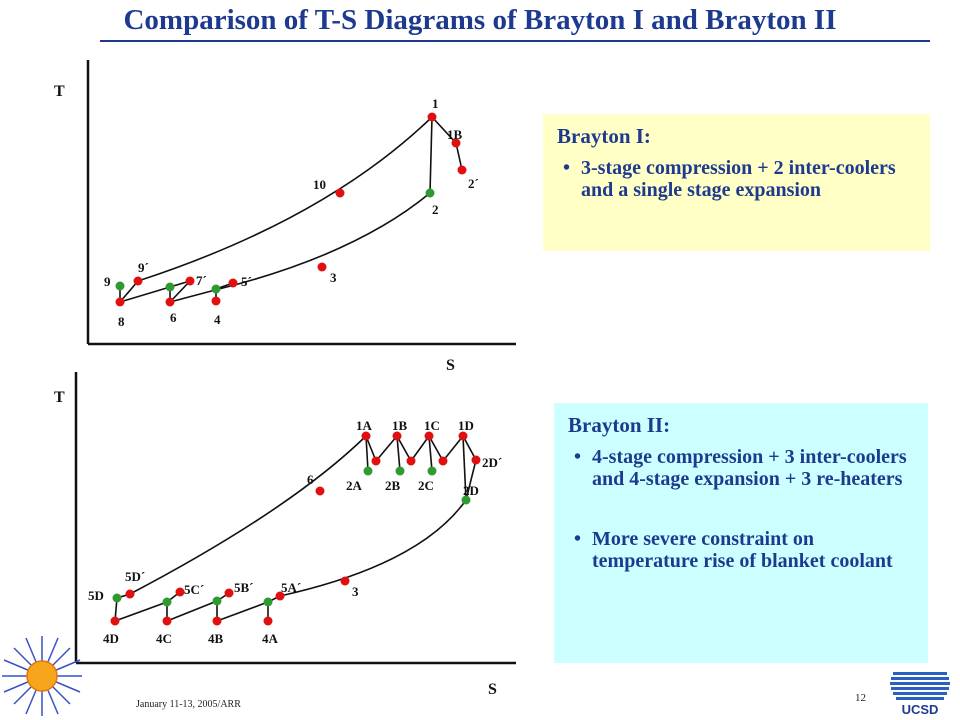  What do you see at coordinates (167, 602) in the screenshot?
I see `d2-point-5ci` at bounding box center [167, 602].